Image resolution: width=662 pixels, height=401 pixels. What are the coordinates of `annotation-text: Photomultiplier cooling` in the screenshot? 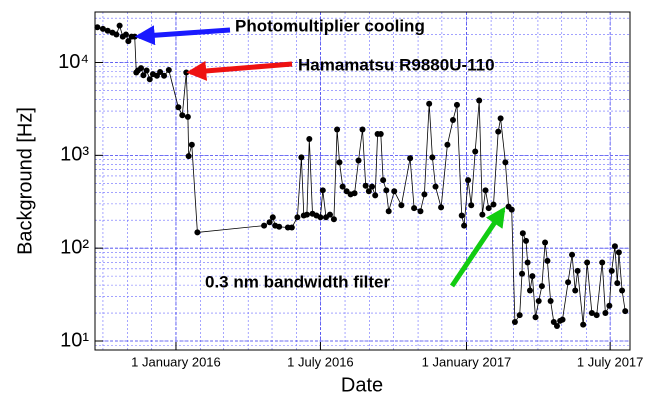 It's located at (330, 25).